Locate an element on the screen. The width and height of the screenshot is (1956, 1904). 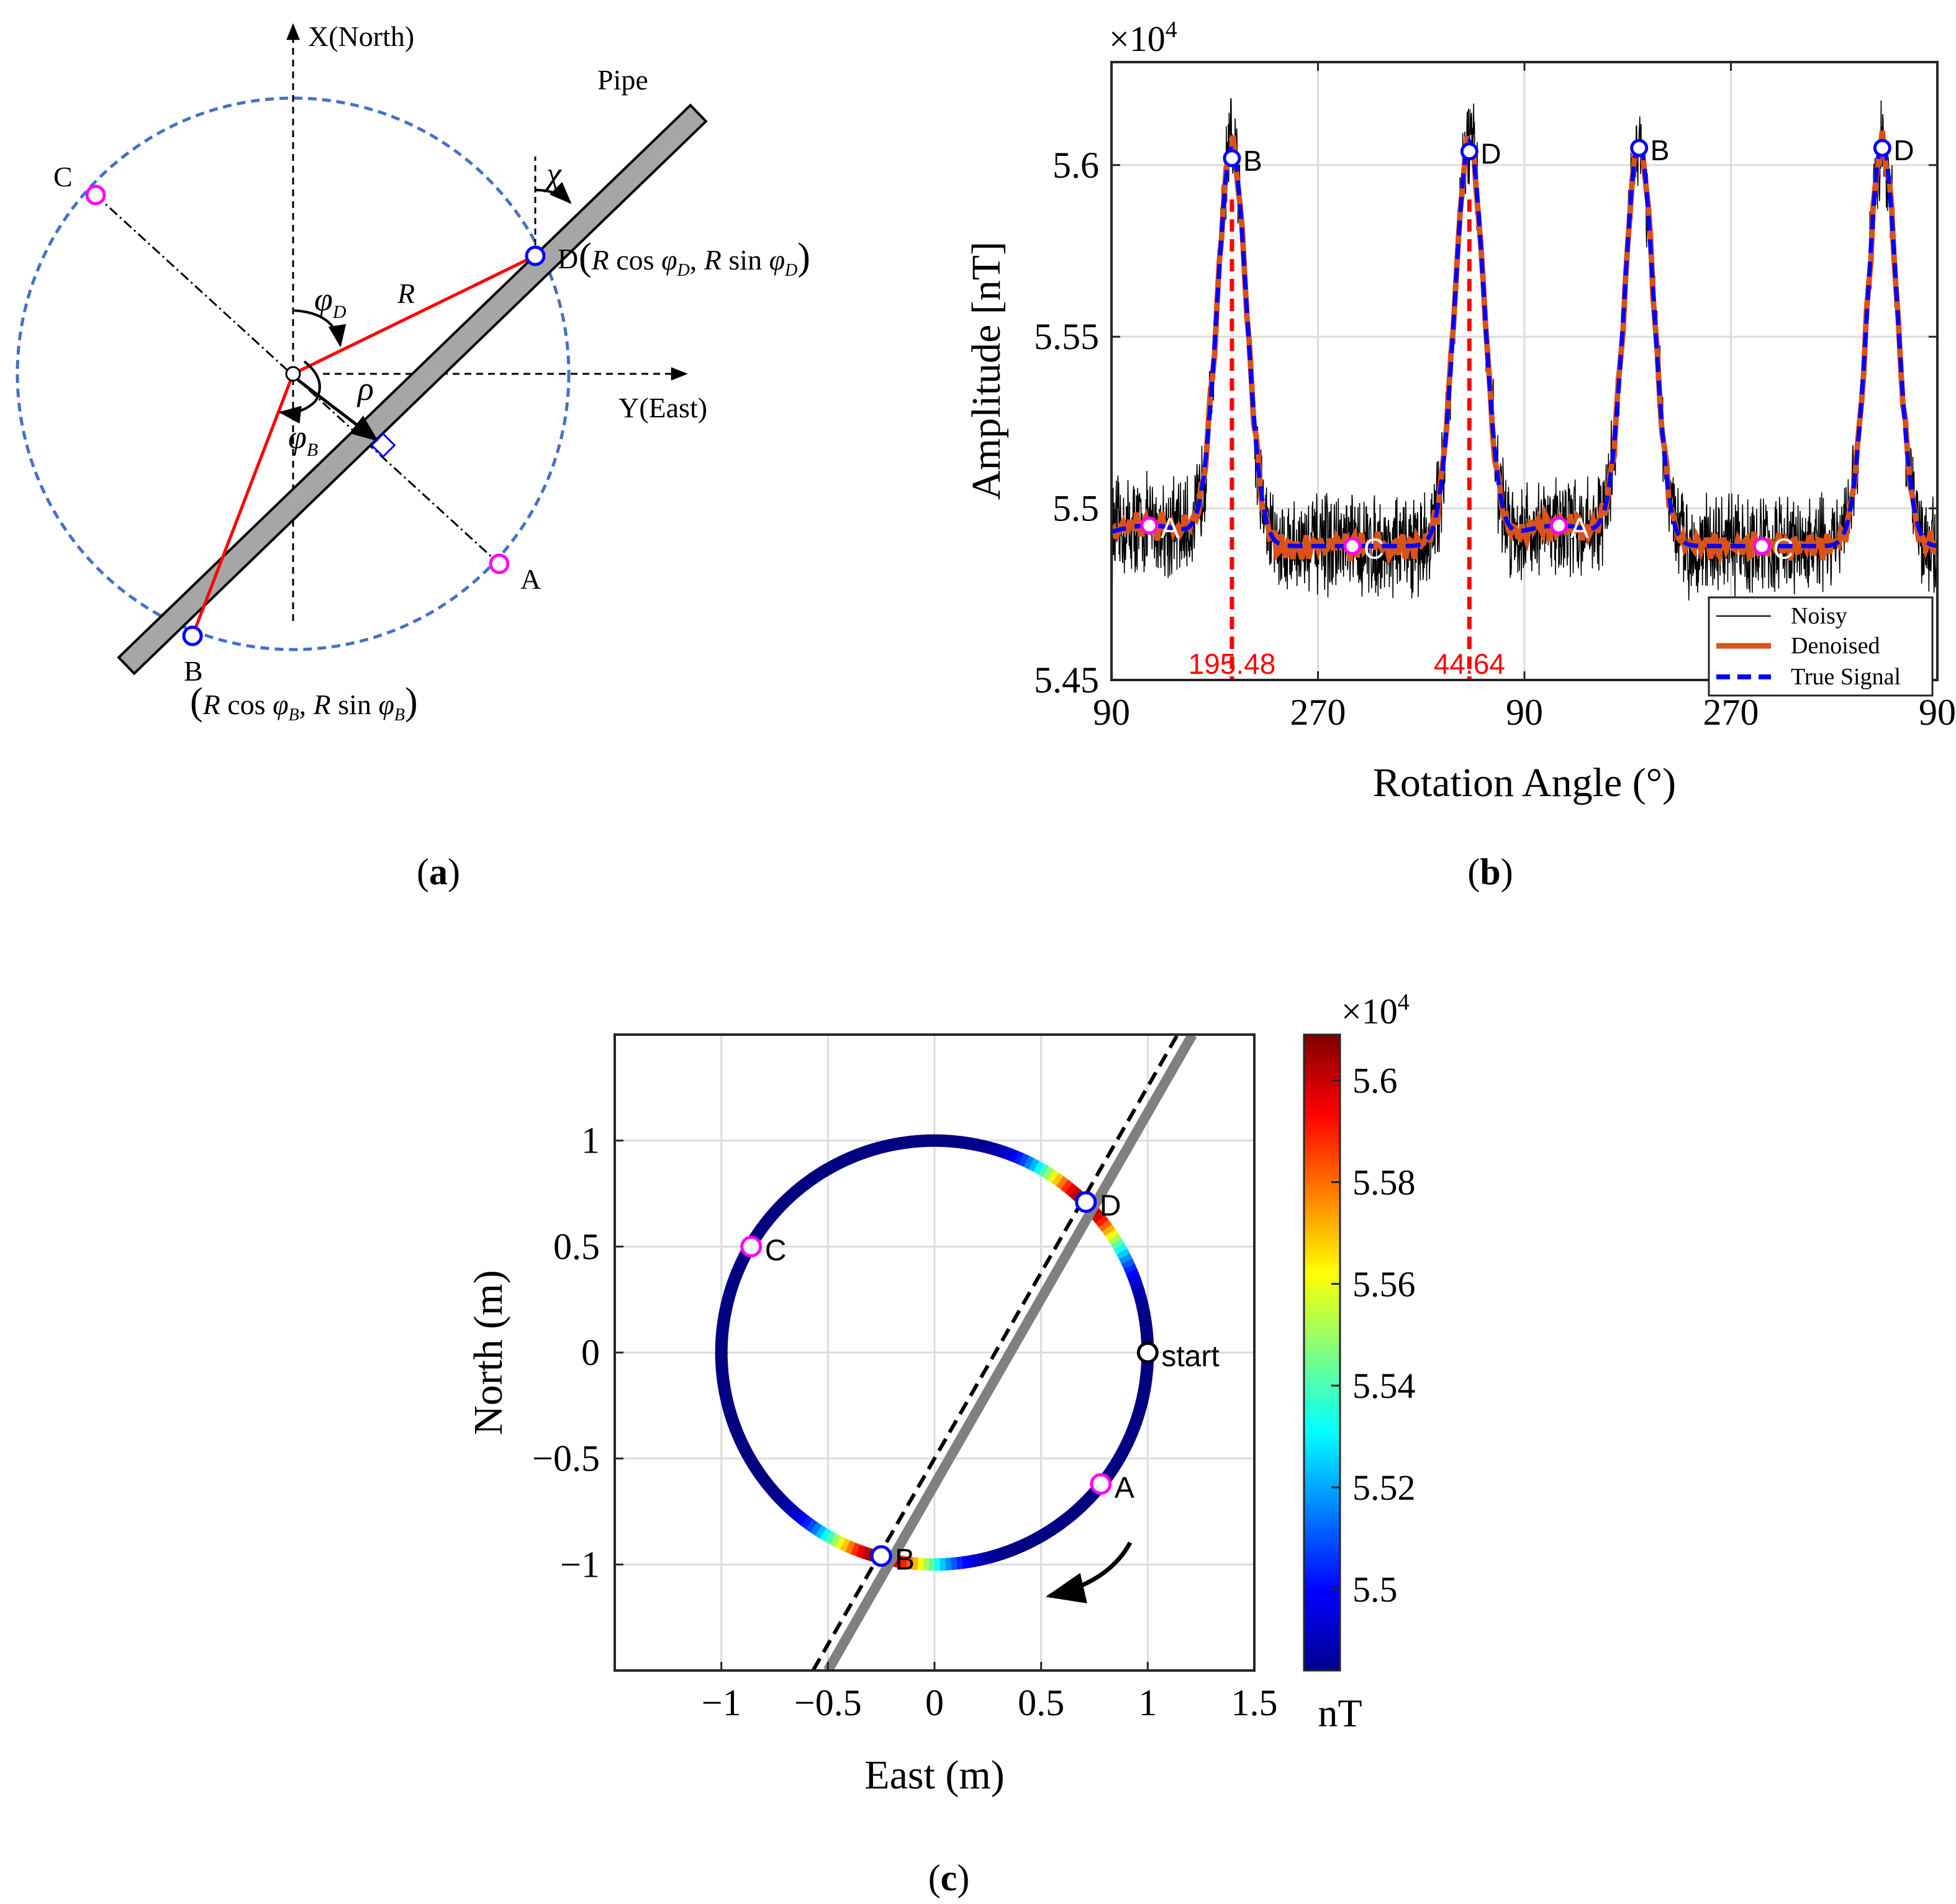
c-marker-start is located at coordinates (1147, 1352).